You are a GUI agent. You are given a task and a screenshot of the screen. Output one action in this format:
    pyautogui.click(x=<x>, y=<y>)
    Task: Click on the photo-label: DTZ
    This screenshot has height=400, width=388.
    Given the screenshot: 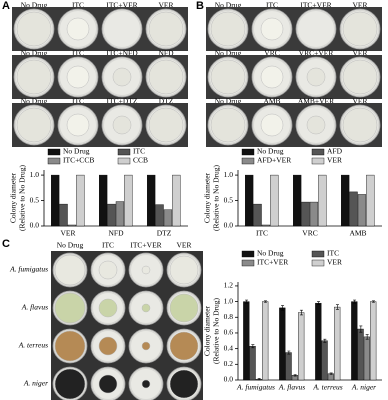 What is the action you would take?
    pyautogui.click(x=166, y=101)
    